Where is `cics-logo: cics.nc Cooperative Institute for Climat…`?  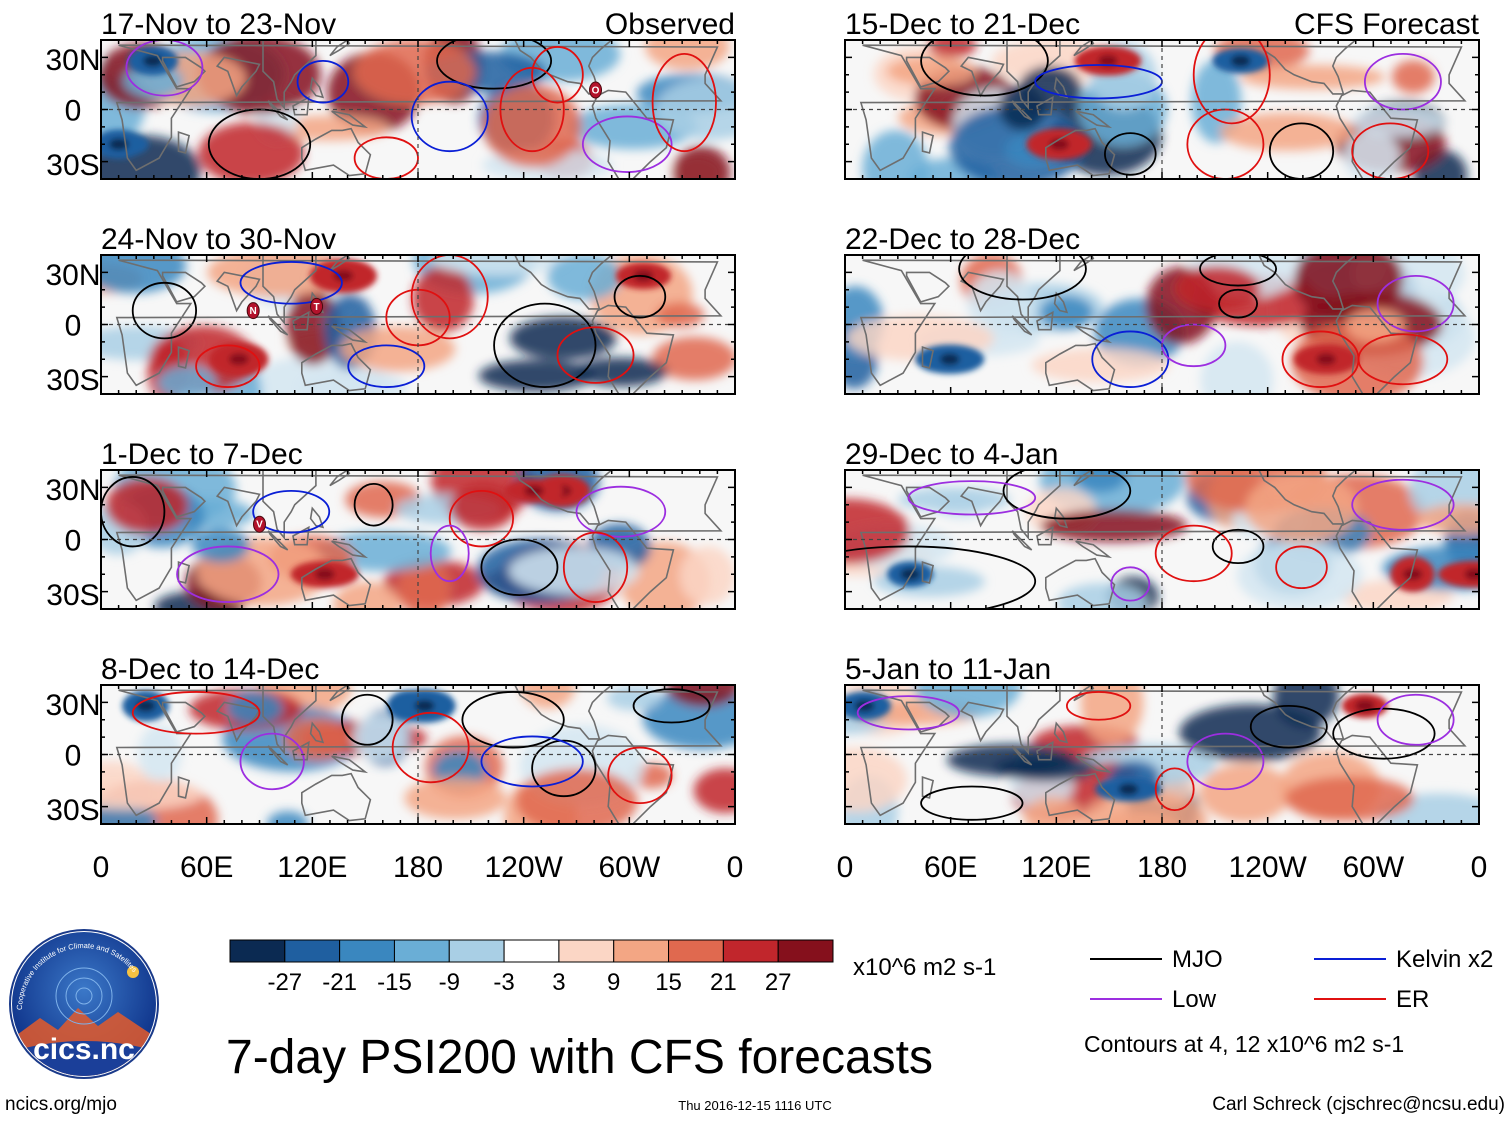
cics-logo: cics.nc Cooperative Institute for Climat… is located at coordinates (84, 1004).